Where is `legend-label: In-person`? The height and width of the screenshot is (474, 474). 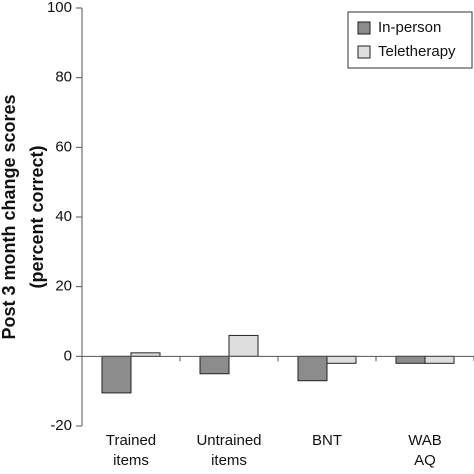 legend-label: In-person is located at coordinates (409, 27).